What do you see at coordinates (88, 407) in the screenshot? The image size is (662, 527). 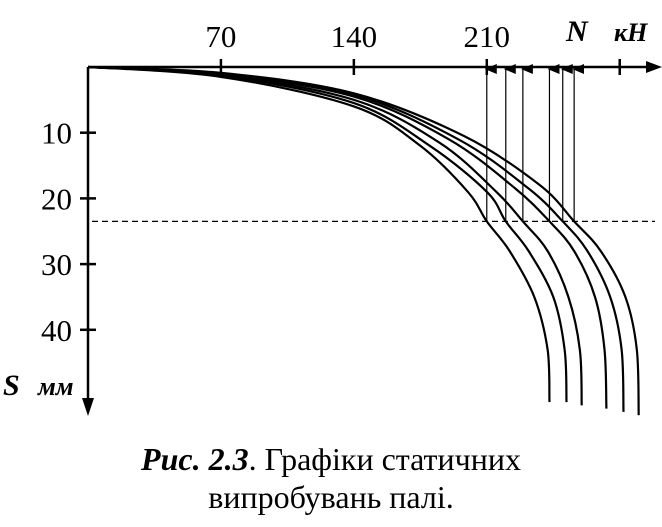 I see `y-axis-arrow` at bounding box center [88, 407].